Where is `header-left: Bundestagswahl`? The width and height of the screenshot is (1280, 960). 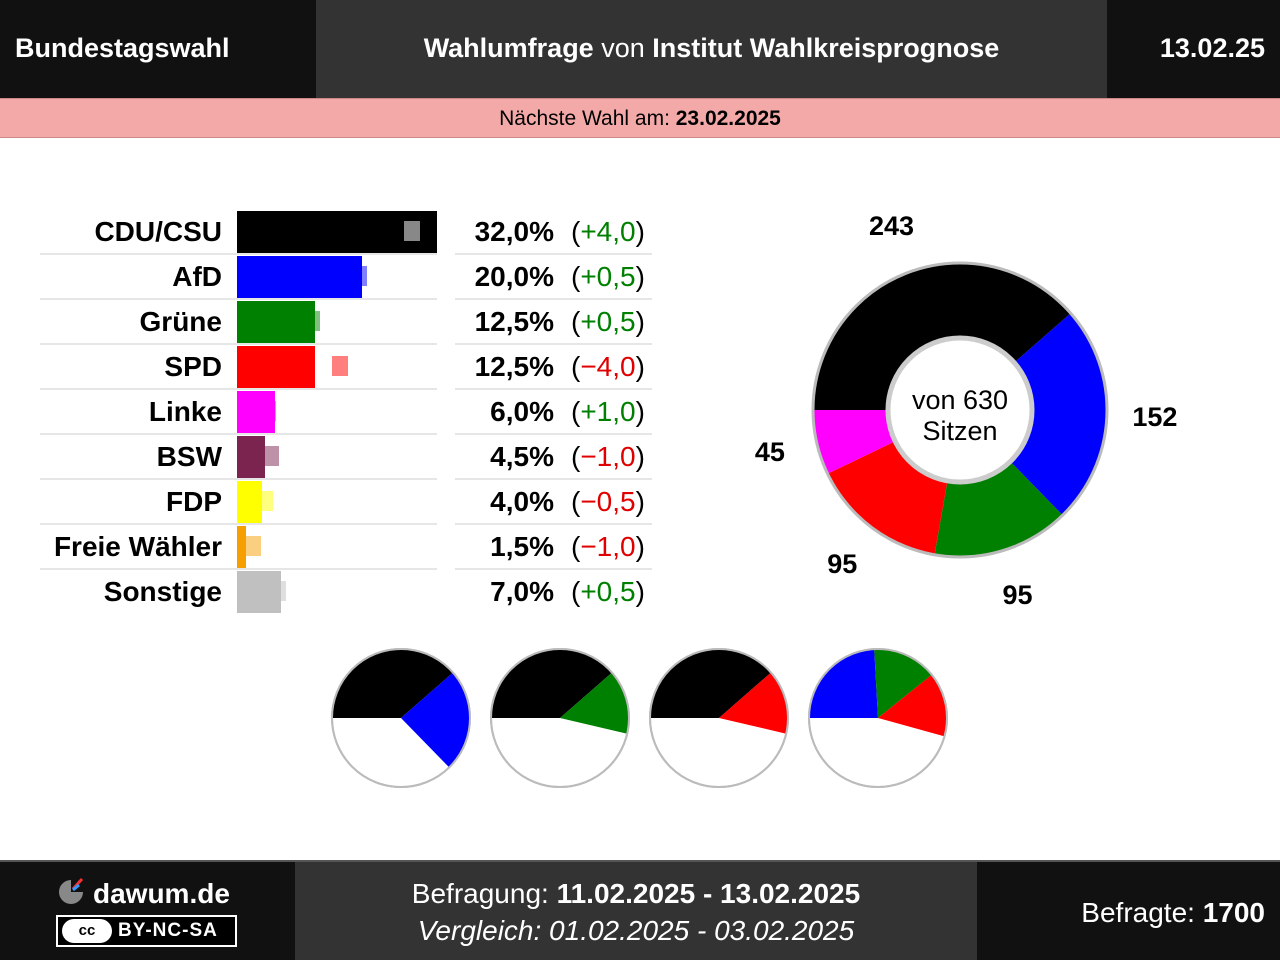 header-left: Bundestagswahl is located at coordinates (158, 49).